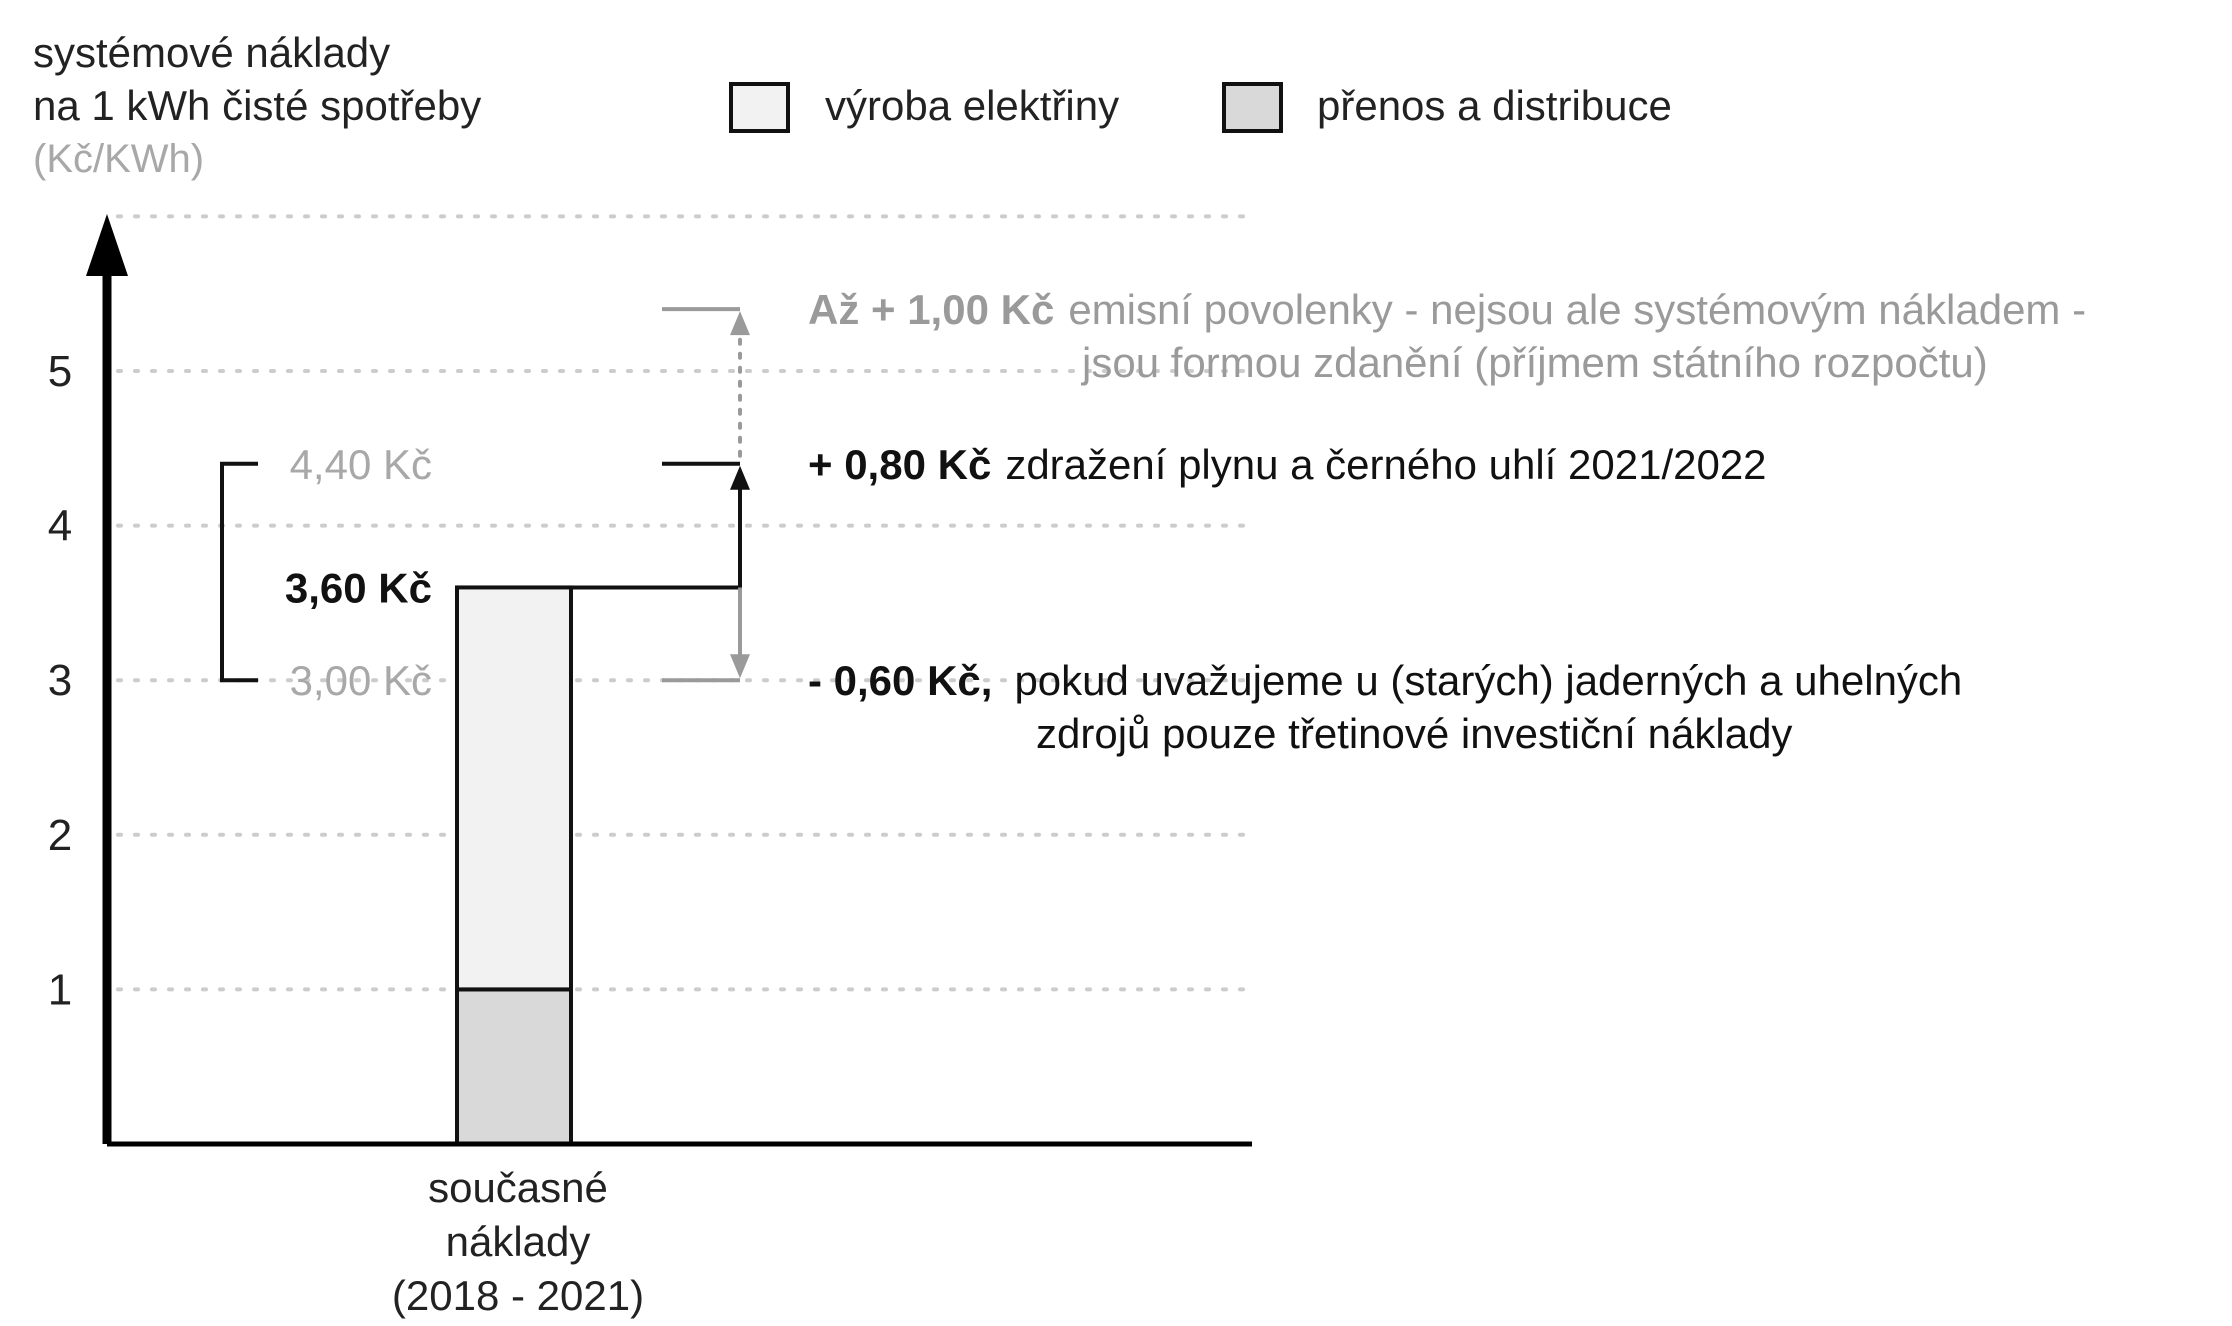 Image resolution: width=2232 pixels, height=1326 pixels. I want to click on y-axis-unit: (Kč/KWh), so click(118, 159).